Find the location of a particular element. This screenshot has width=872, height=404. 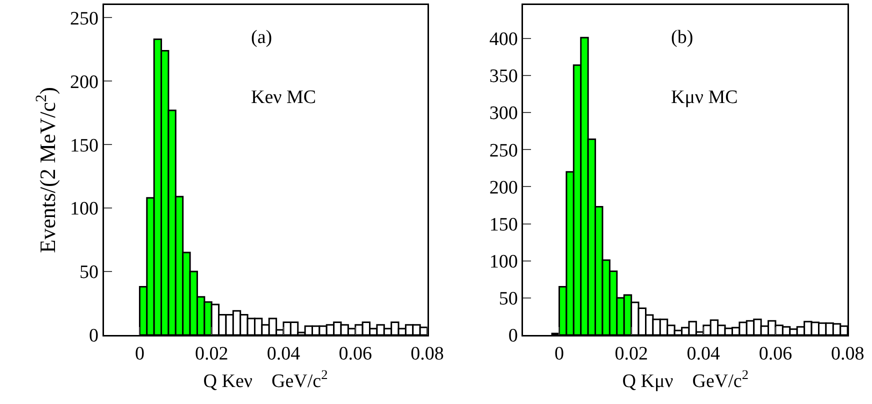

y-tick-label: 300 is located at coordinates (503, 113).